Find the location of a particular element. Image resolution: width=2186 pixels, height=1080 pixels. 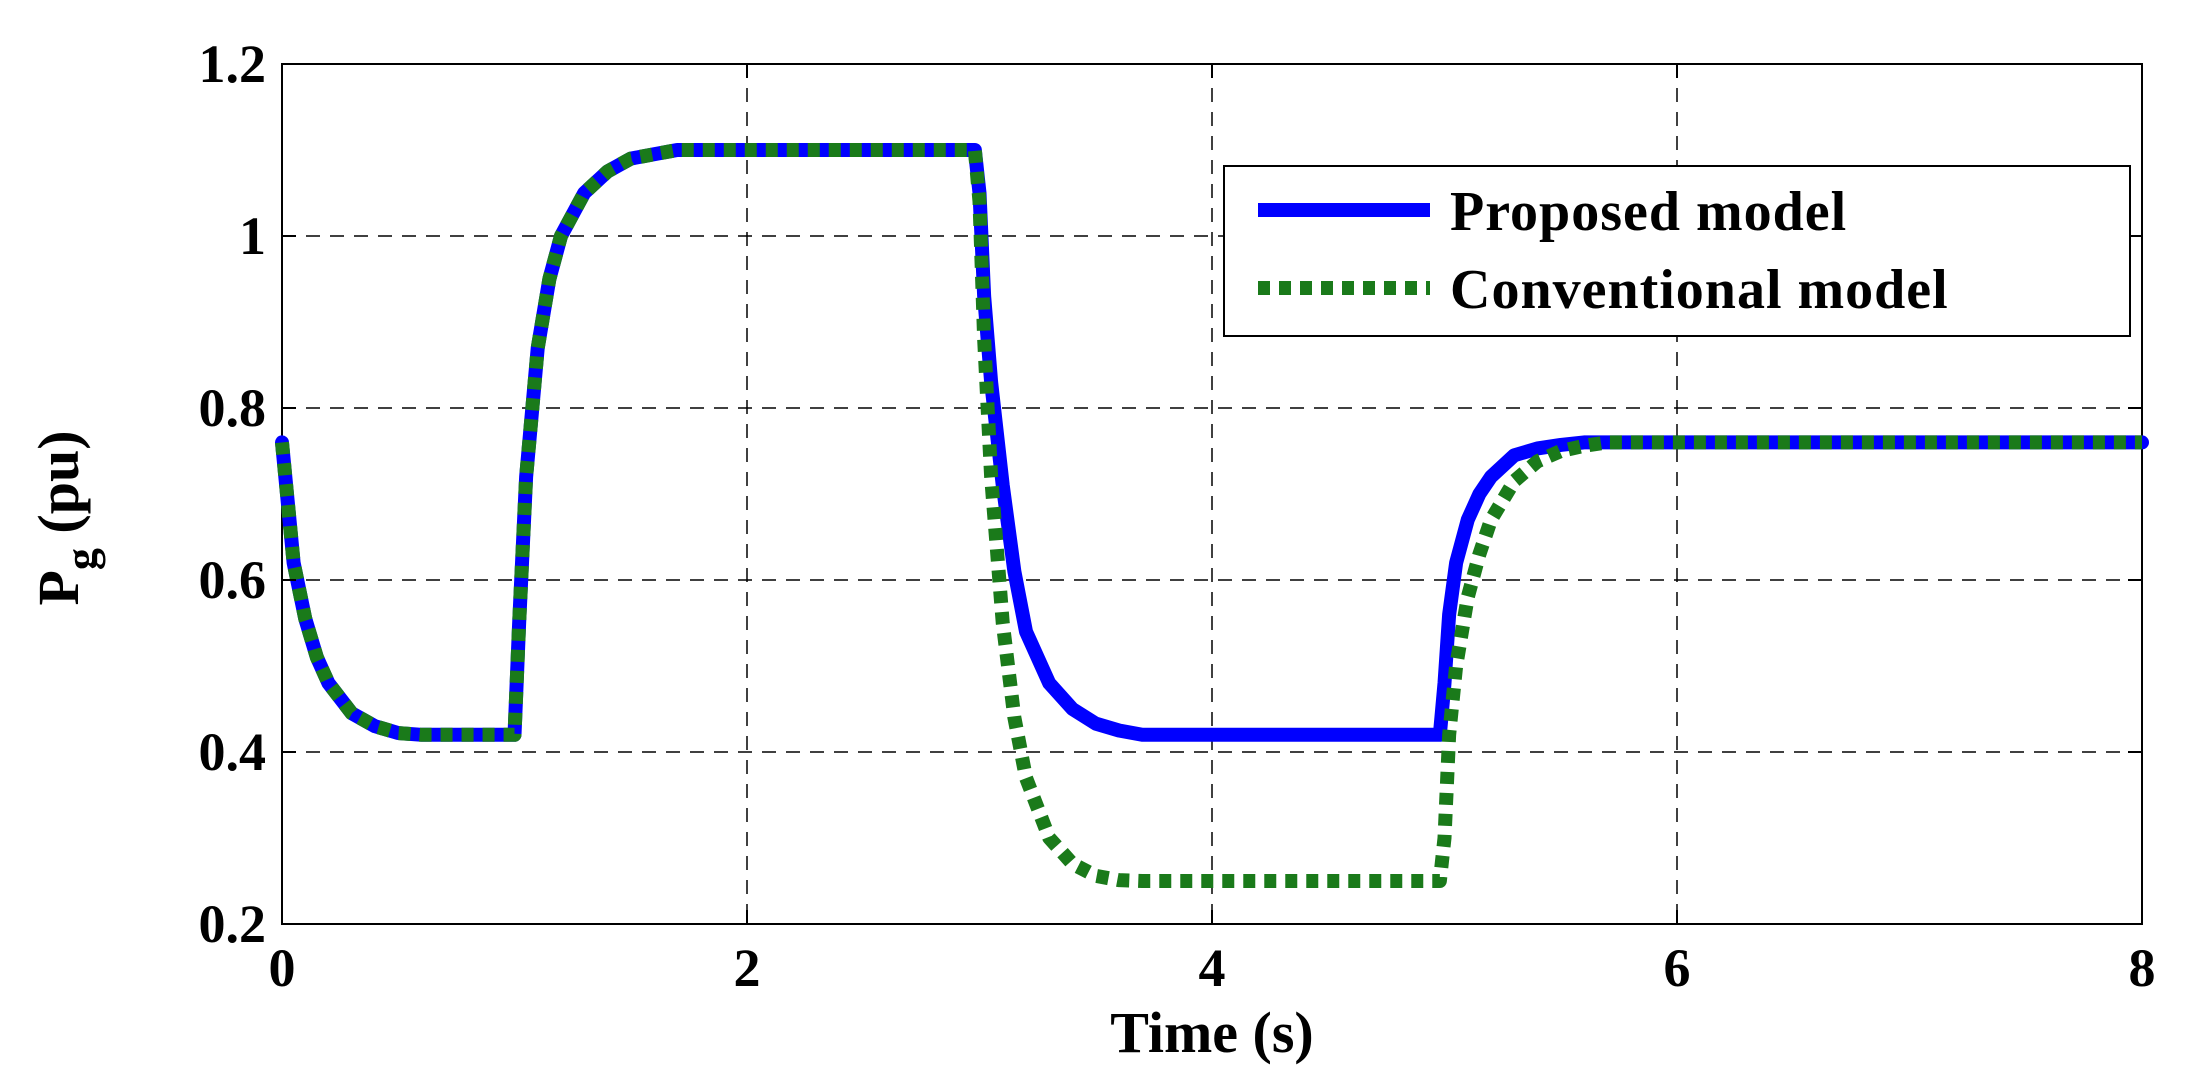

y-axis-label: Pg (pu) is located at coordinates (66, 517).